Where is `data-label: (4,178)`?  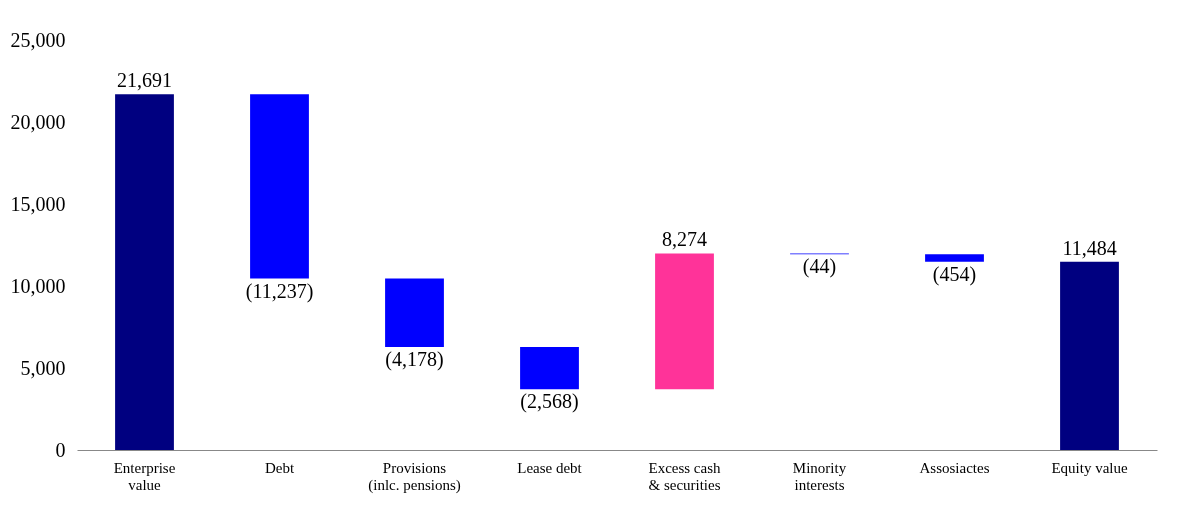 data-label: (4,178) is located at coordinates (414, 360).